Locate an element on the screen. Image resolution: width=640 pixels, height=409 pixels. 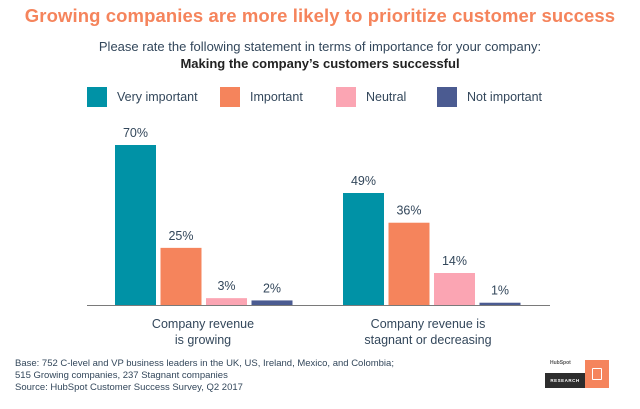
legend-item-not-important: Not important is located at coordinates (489, 97).